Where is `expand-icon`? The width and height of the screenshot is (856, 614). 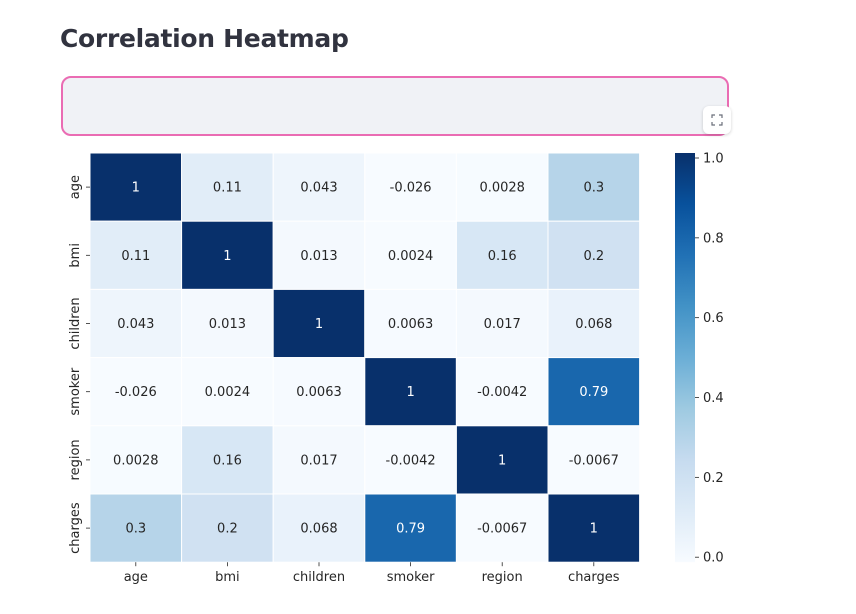
expand-icon is located at coordinates (717, 120).